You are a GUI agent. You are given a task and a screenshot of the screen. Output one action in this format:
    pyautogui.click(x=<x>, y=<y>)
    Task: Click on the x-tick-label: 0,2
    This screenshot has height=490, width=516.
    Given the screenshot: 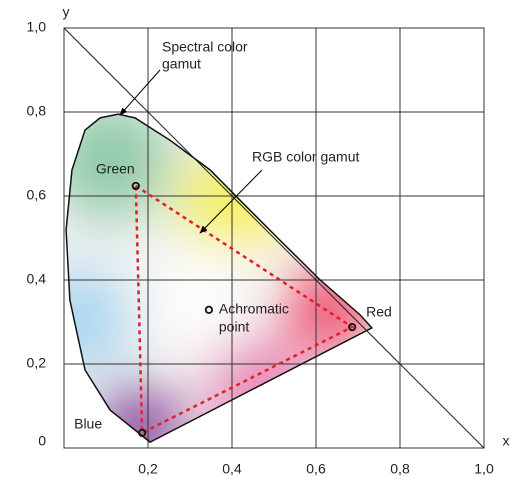 What is the action you would take?
    pyautogui.click(x=148, y=469)
    